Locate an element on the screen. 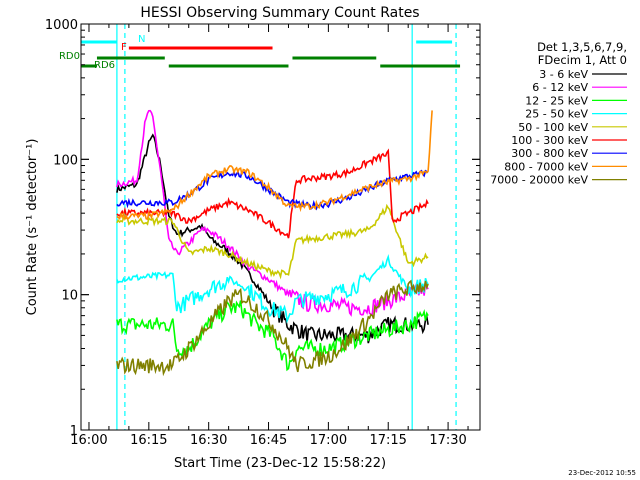 The width and height of the screenshot is (640, 480). x-tick-label-4: 17:00 is located at coordinates (328, 440).